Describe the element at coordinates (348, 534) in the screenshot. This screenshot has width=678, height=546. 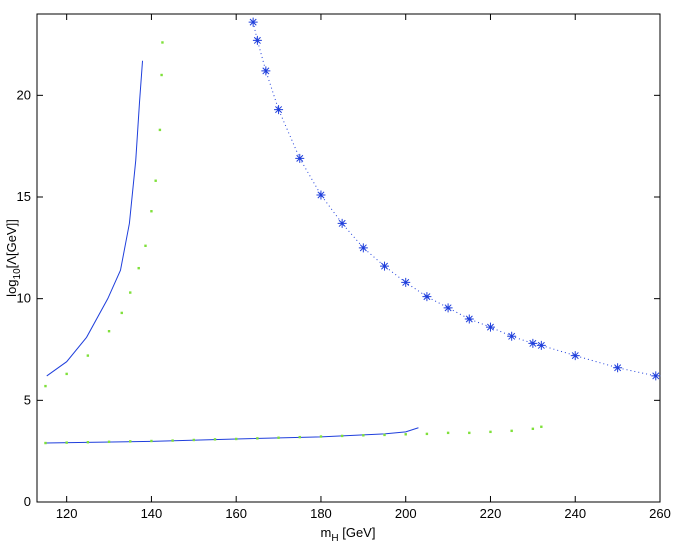
I see `x-axis-label: mH [GeV]` at that location.